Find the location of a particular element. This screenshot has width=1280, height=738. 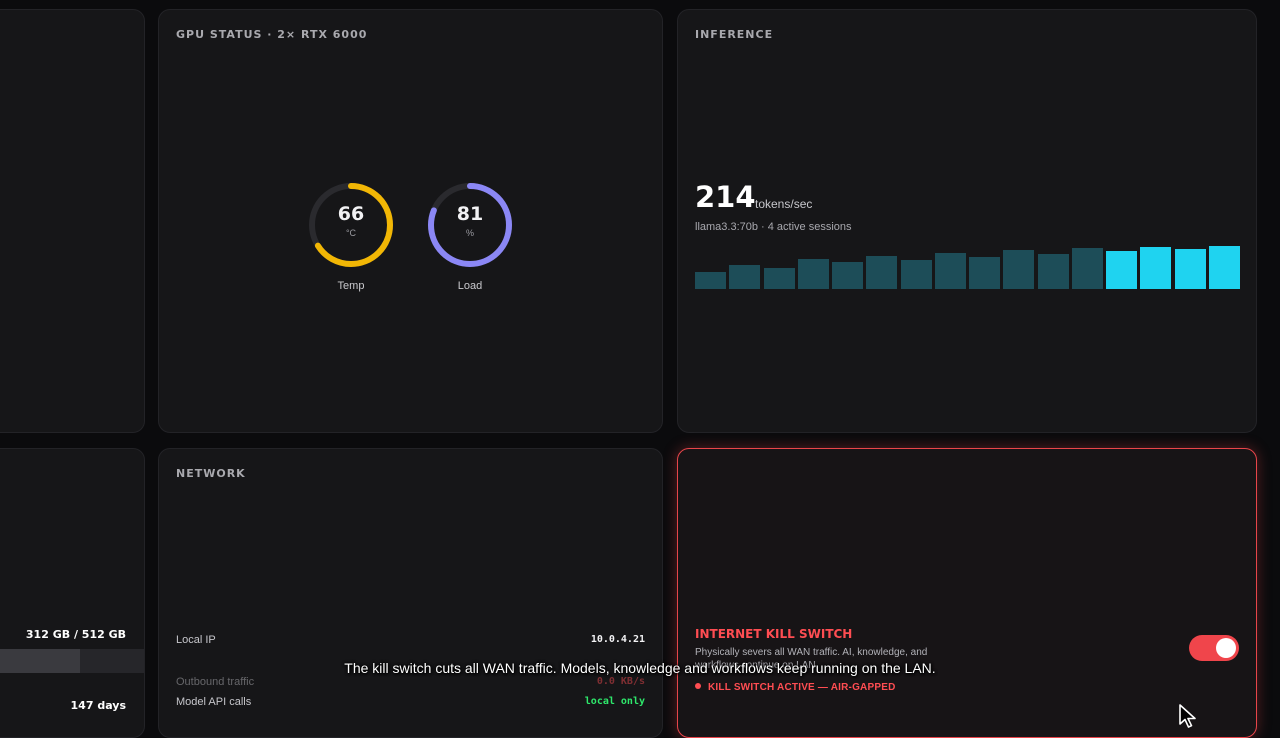

throughput-bar-chart is located at coordinates (967, 267).